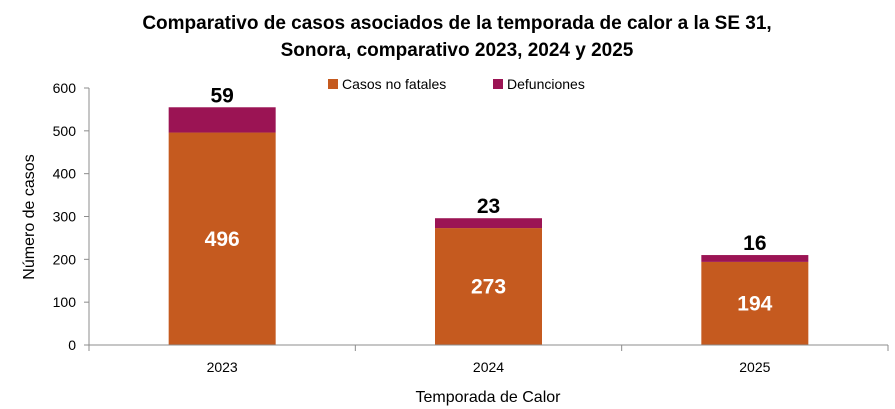 This screenshot has height=409, width=895. I want to click on y-tick-label: 400, so click(65, 174).